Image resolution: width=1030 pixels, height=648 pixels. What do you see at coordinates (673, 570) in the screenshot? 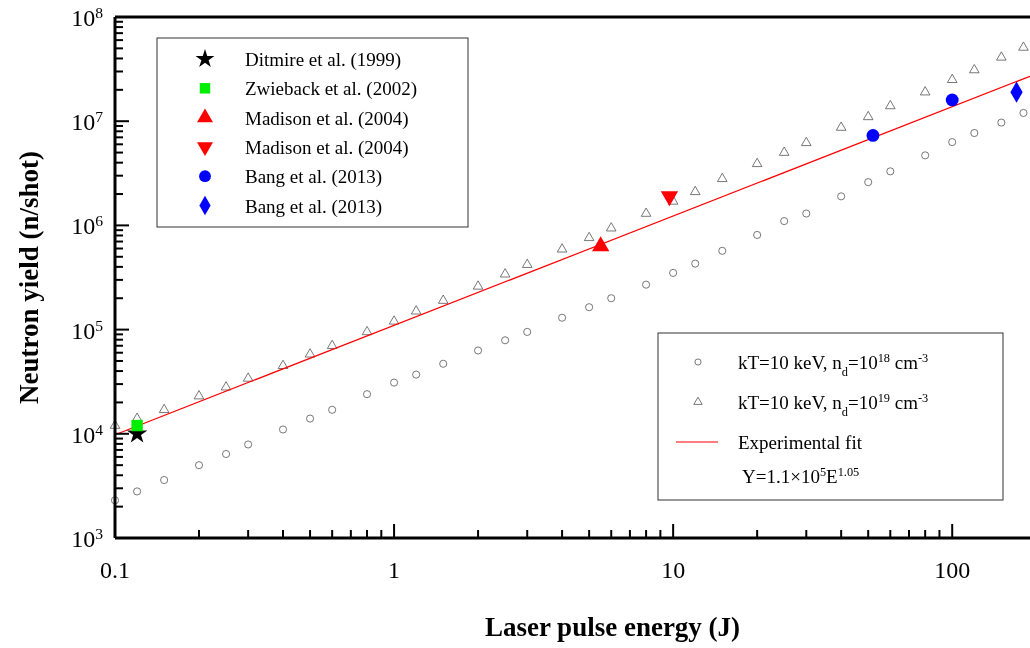
I see `x-tick-label: 10` at bounding box center [673, 570].